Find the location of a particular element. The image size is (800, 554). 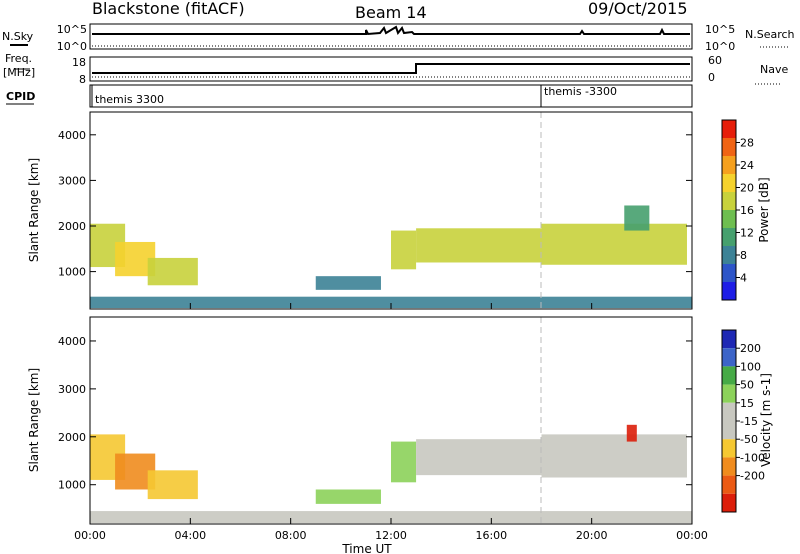

velocity-colorbar-tick-label: -200 is located at coordinates (752, 476).